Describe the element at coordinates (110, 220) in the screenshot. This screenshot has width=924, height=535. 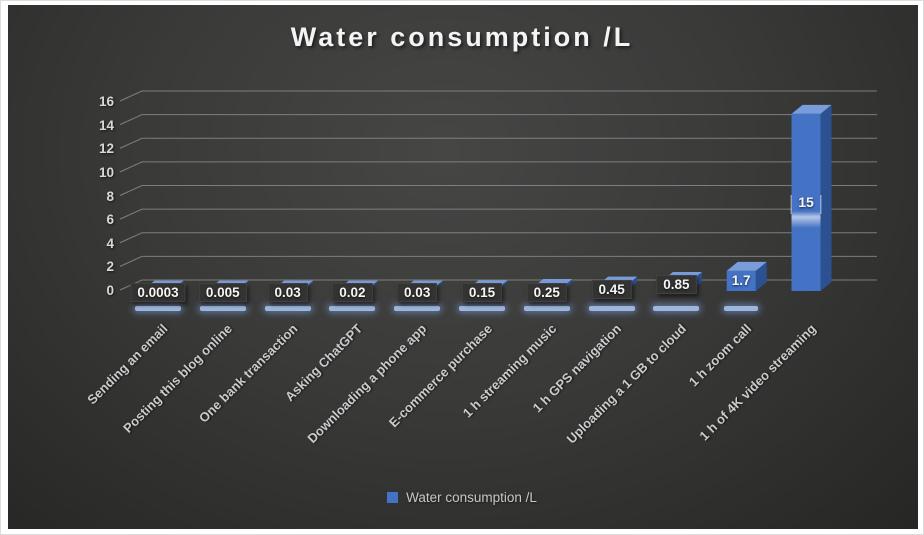
I see `y-axis-tick-label: 6` at that location.